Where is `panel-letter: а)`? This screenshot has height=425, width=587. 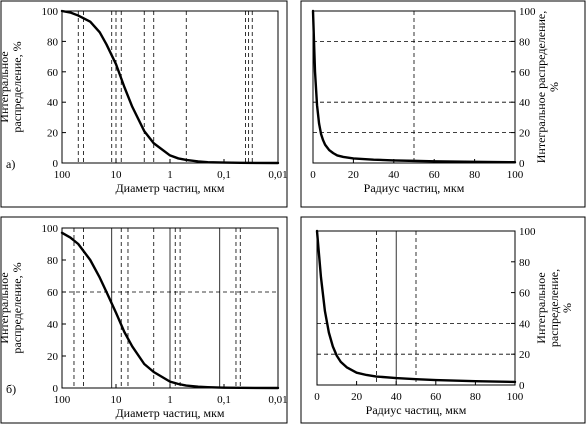 panel-letter: а) is located at coordinates (10, 164).